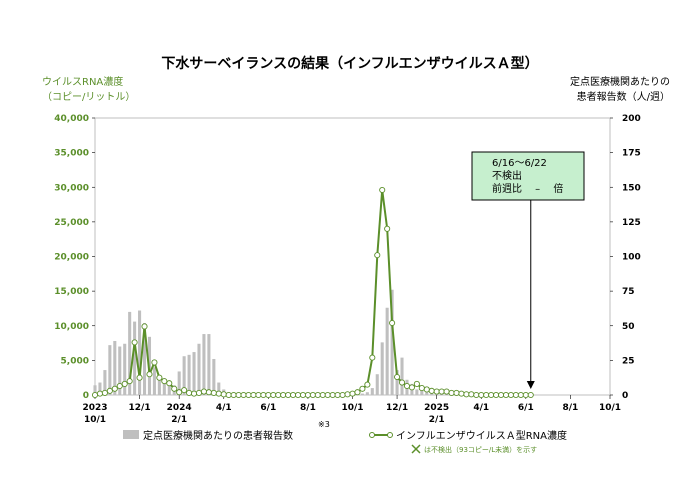 This screenshot has height=495, width=700. What do you see at coordinates (82, 81) in the screenshot?
I see `left-axis-label-line1: ウイルスRNA濃度` at bounding box center [82, 81].